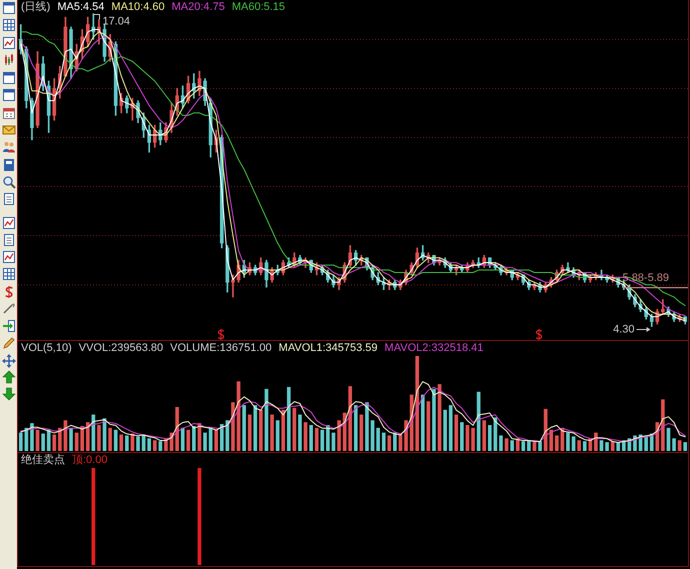 The height and width of the screenshot is (569, 690). What do you see at coordinates (434, 348) in the screenshot?
I see `text: MAVOL2:332518.41` at bounding box center [434, 348].